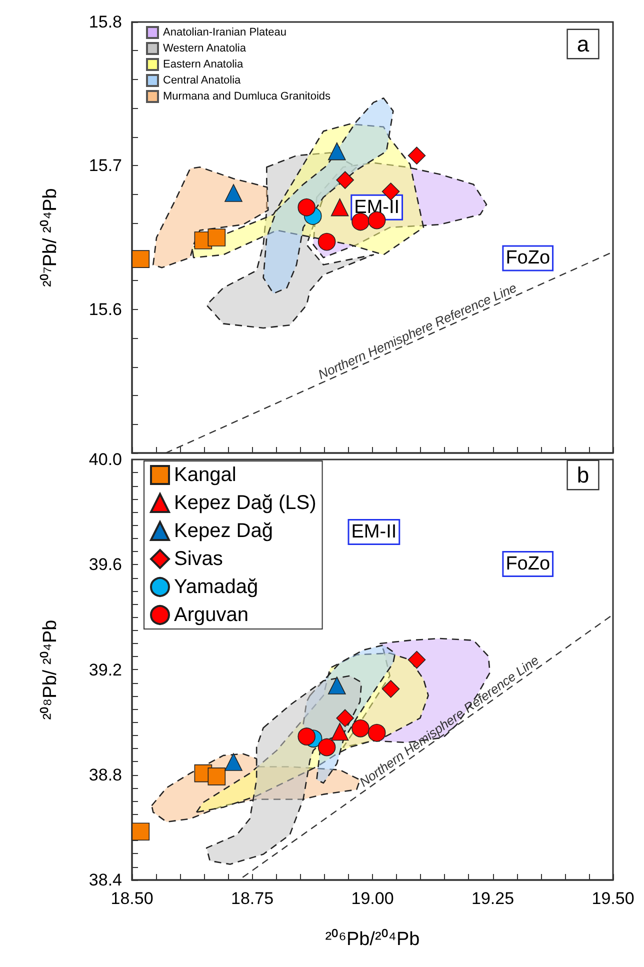 This screenshot has width=644, height=967. I want to click on y-tick-label: 15.7, so click(105, 166).